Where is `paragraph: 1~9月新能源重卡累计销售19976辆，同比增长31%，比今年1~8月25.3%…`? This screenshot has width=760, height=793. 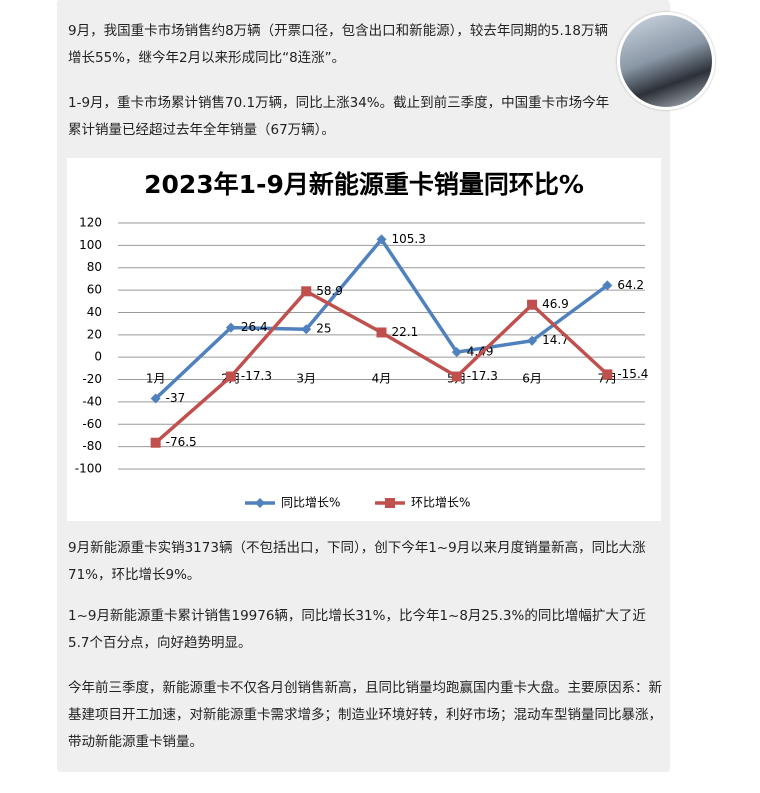
paragraph: 1~9月新能源重卡累计销售19976辆，同比增长31%，比今年1~8月25.3%… is located at coordinates (357, 629).